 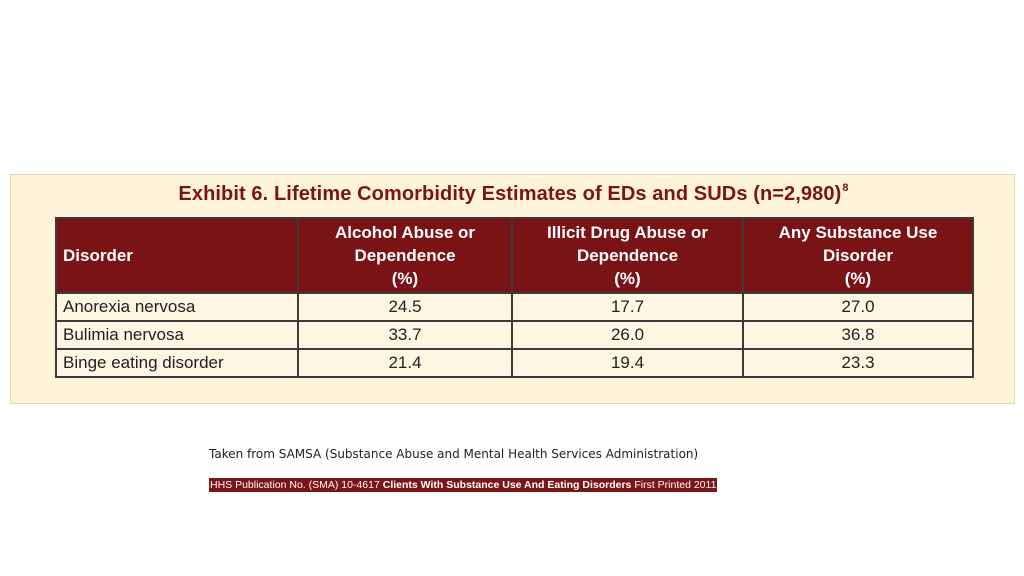 I want to click on cell-disorder: Bulimia nervosa, so click(x=177, y=335).